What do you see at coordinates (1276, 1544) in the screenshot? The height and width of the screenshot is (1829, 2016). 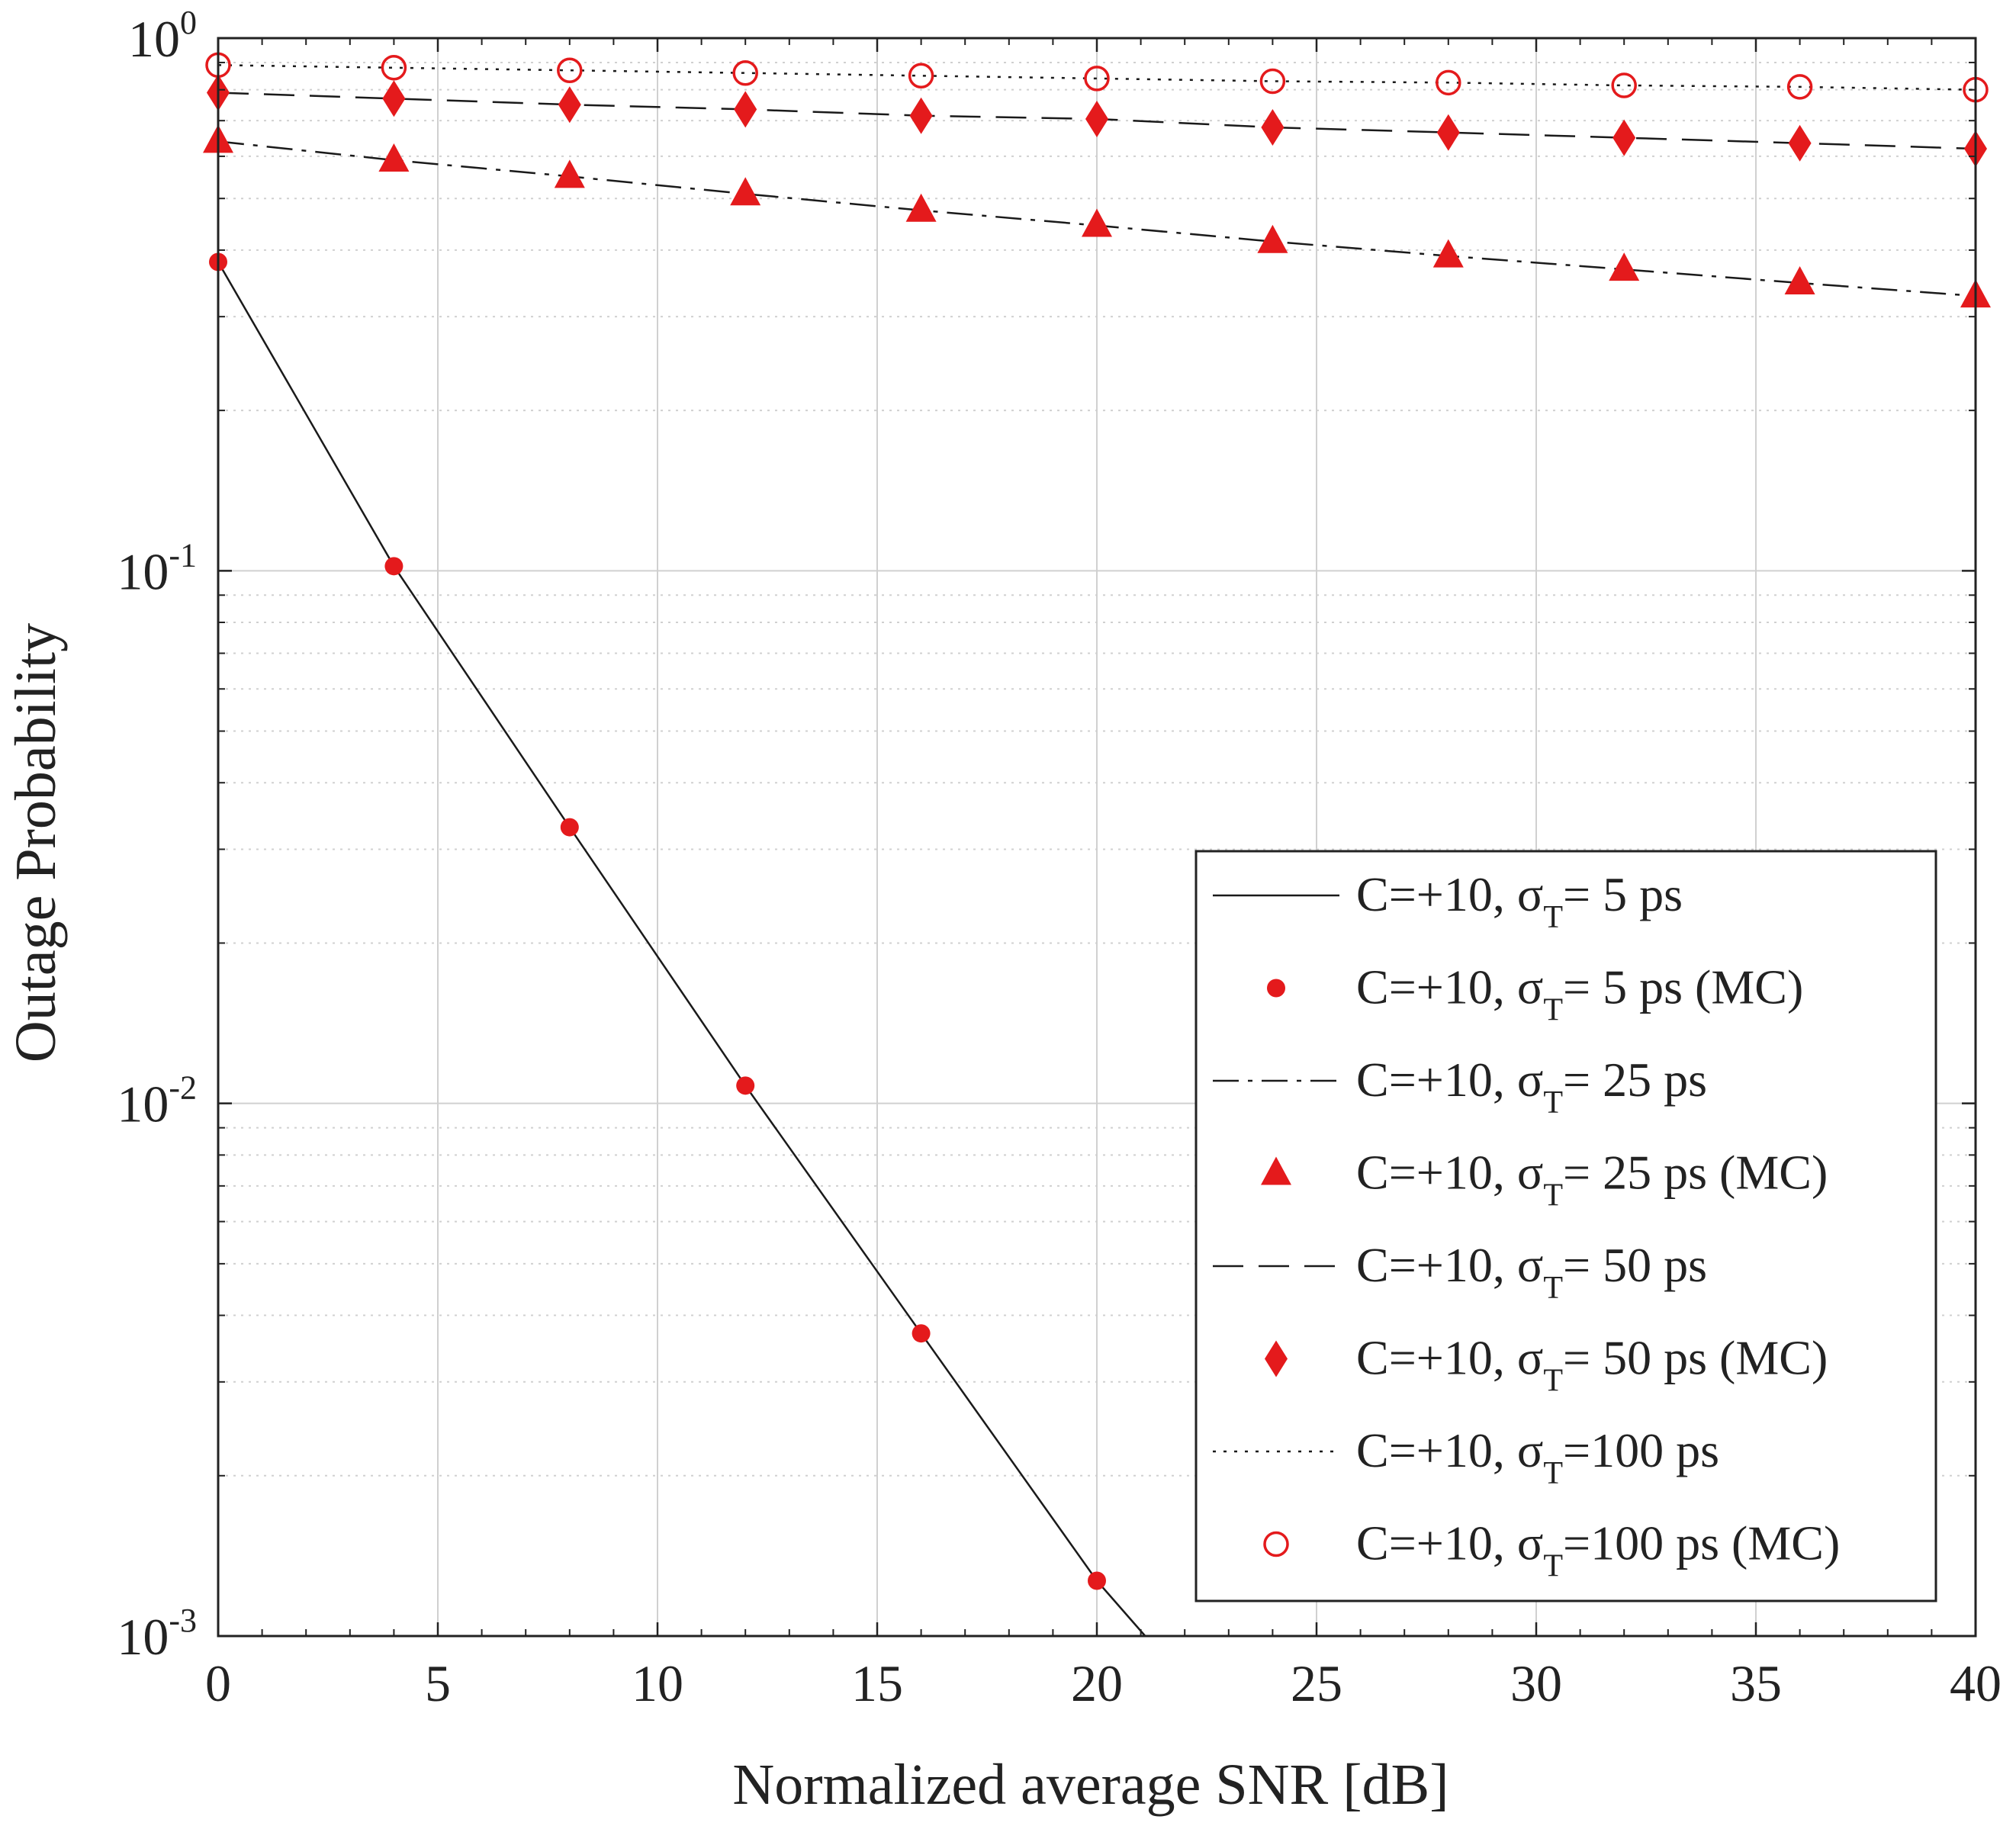 I see `legend-marker-circle` at bounding box center [1276, 1544].